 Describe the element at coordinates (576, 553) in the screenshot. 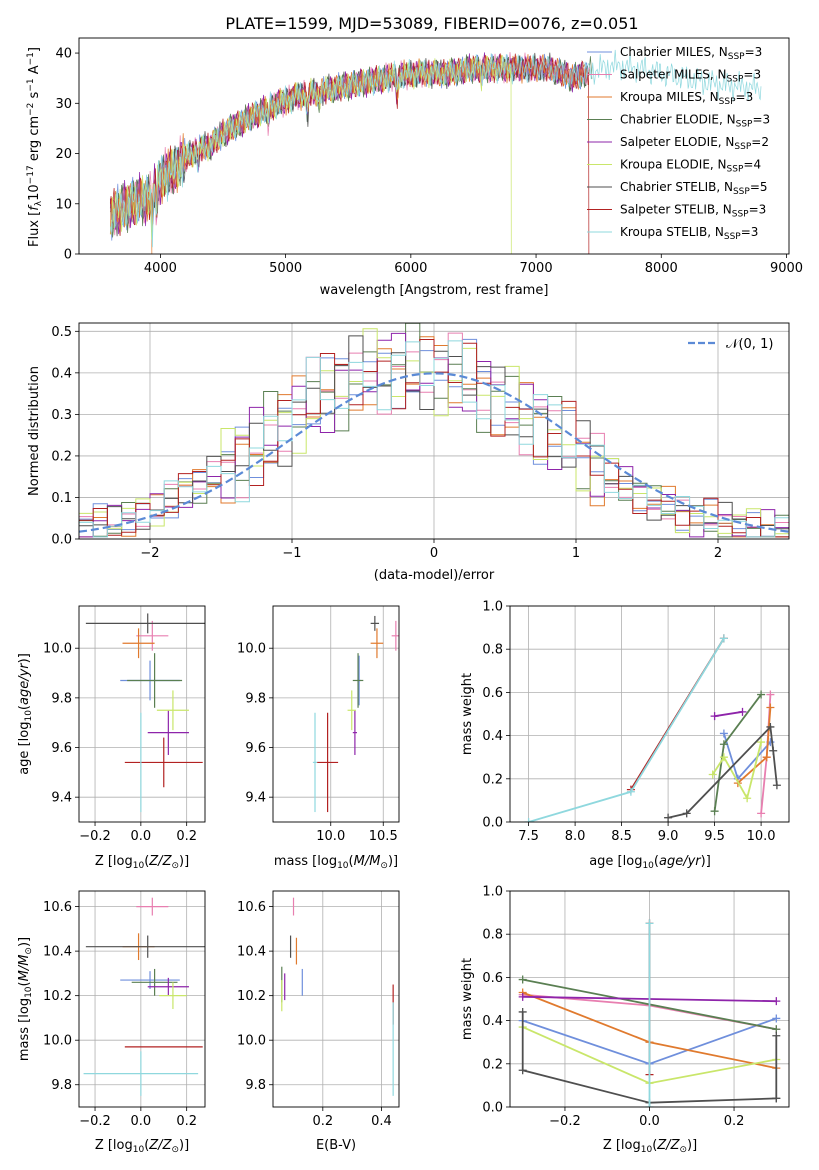

I see `x-tick-label: 1` at that location.